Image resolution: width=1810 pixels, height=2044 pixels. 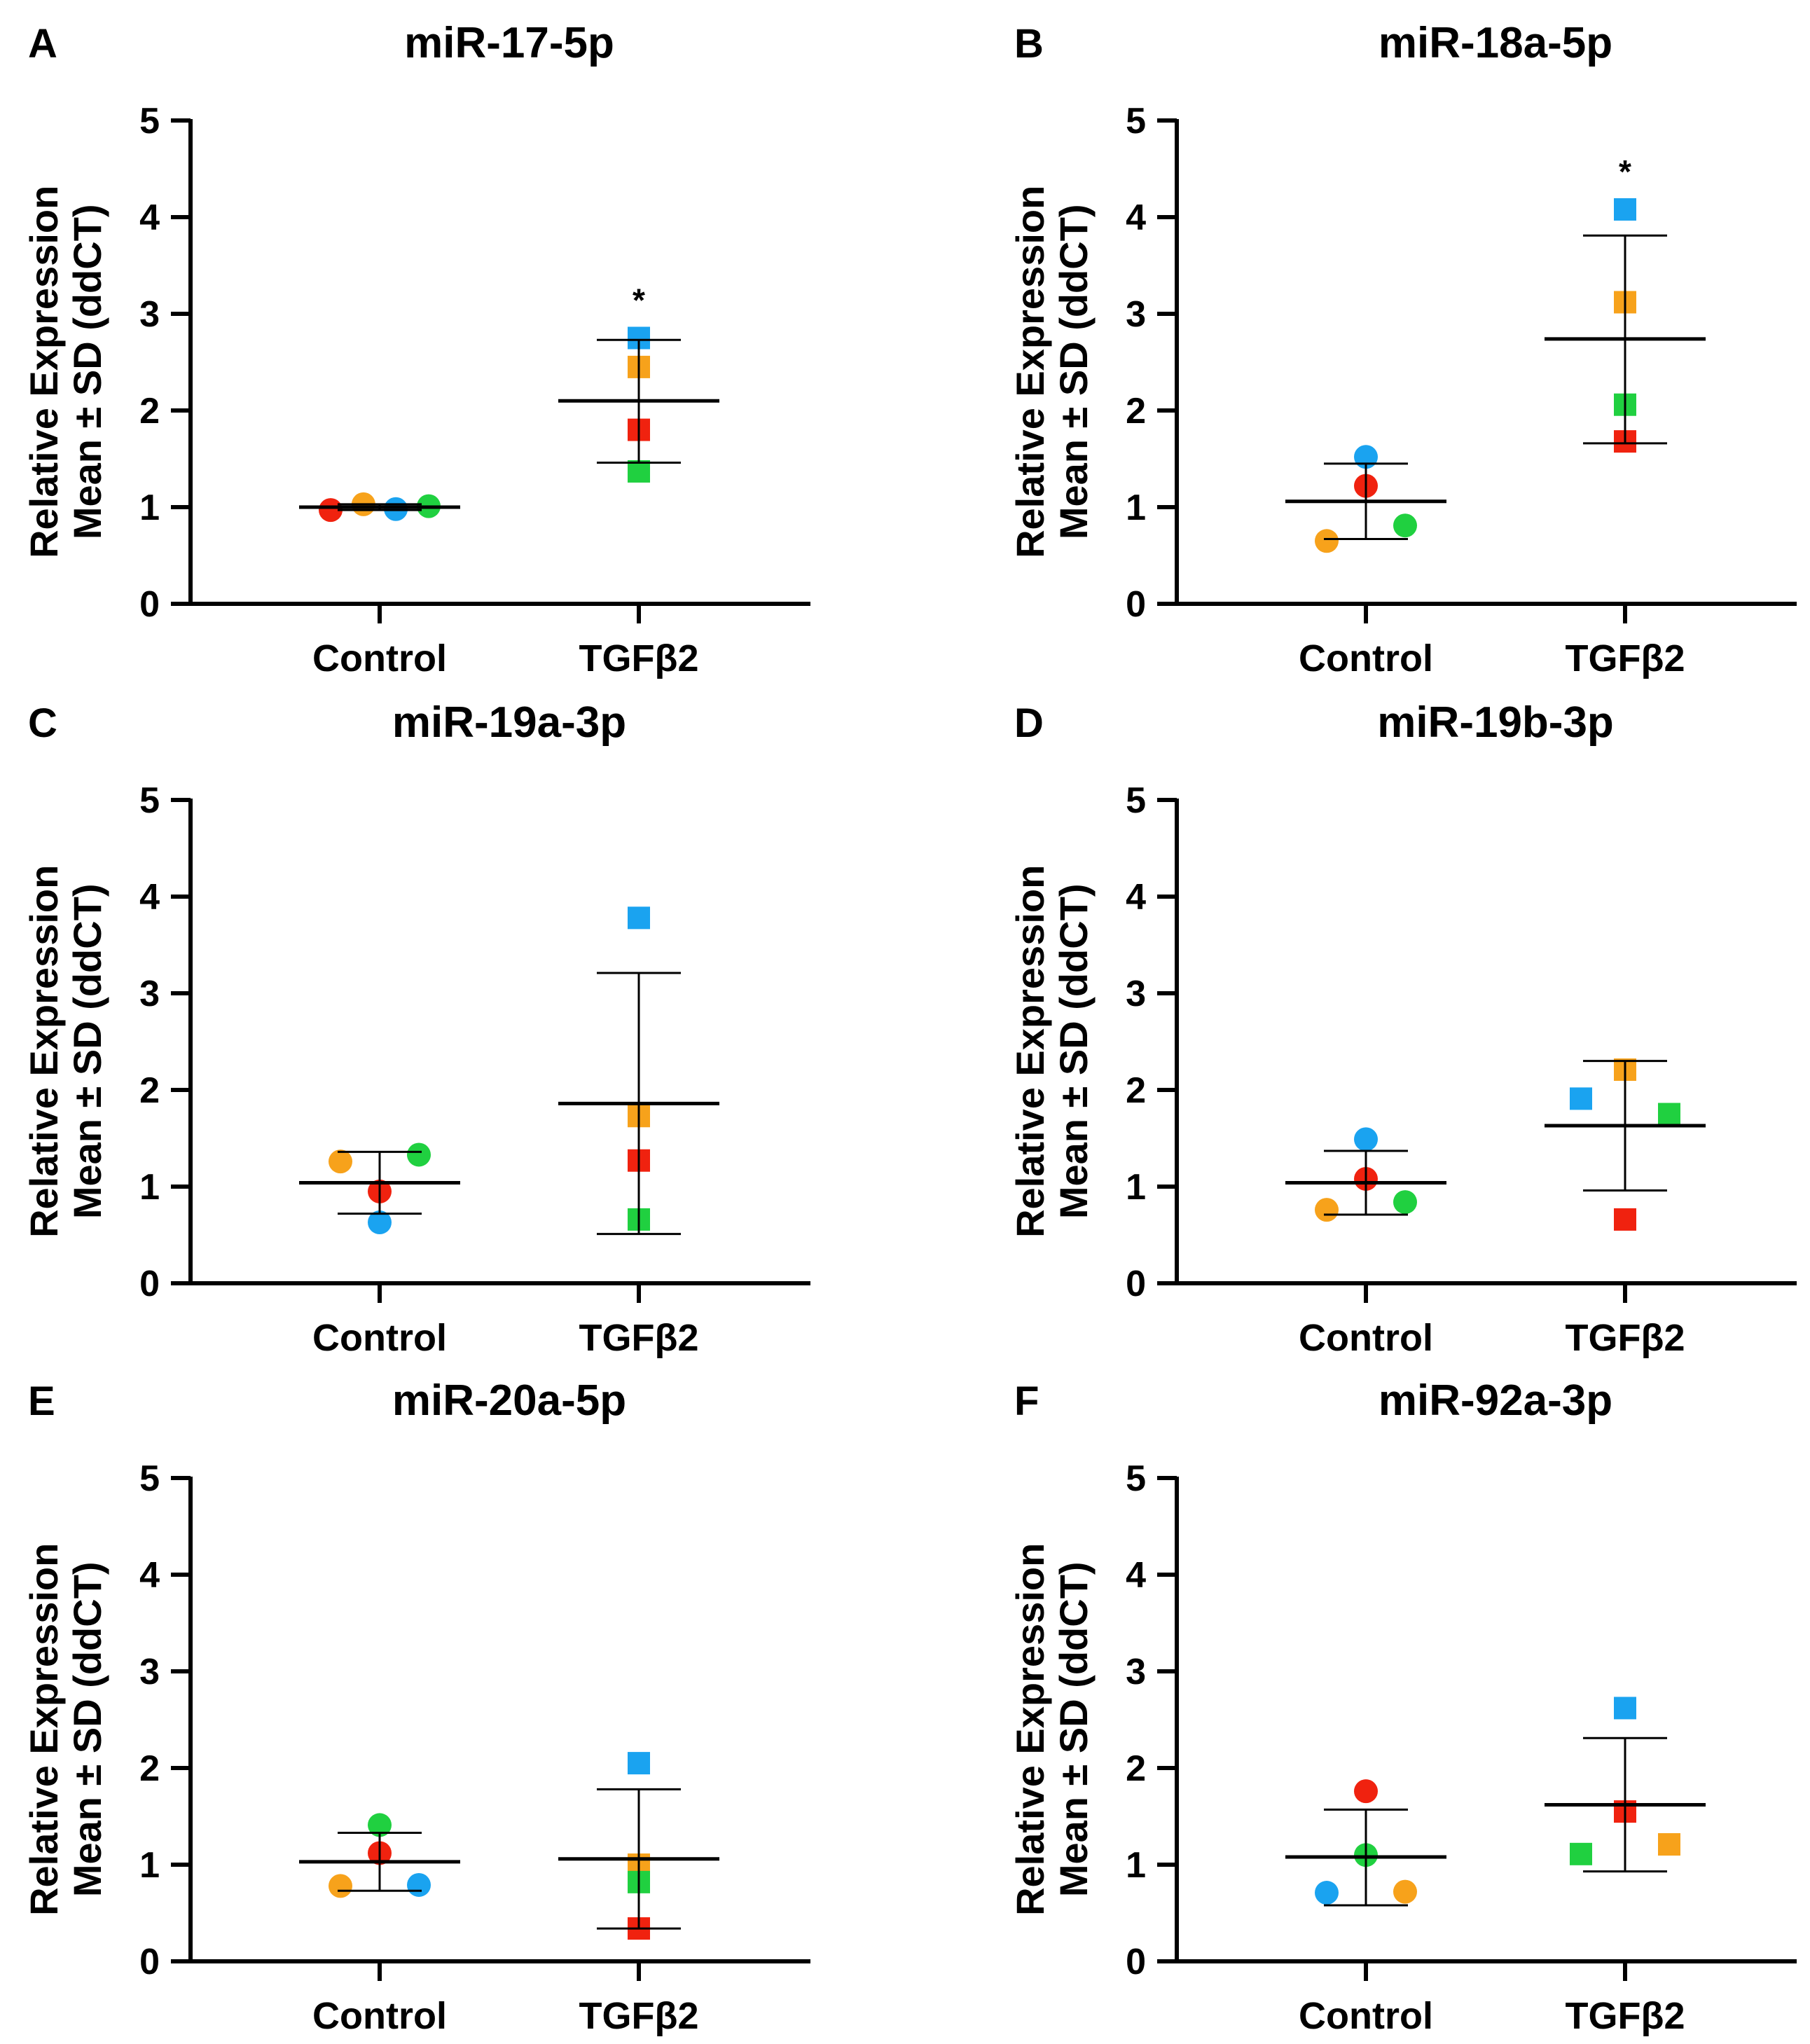 What do you see at coordinates (509, 722) in the screenshot?
I see `chart-title: miR-19a-3p` at bounding box center [509, 722].